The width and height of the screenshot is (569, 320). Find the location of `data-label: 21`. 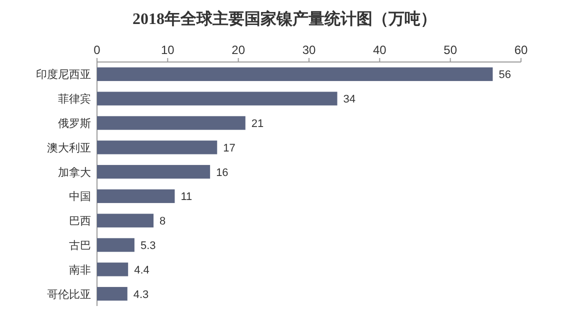

data-label: 21 is located at coordinates (257, 124).